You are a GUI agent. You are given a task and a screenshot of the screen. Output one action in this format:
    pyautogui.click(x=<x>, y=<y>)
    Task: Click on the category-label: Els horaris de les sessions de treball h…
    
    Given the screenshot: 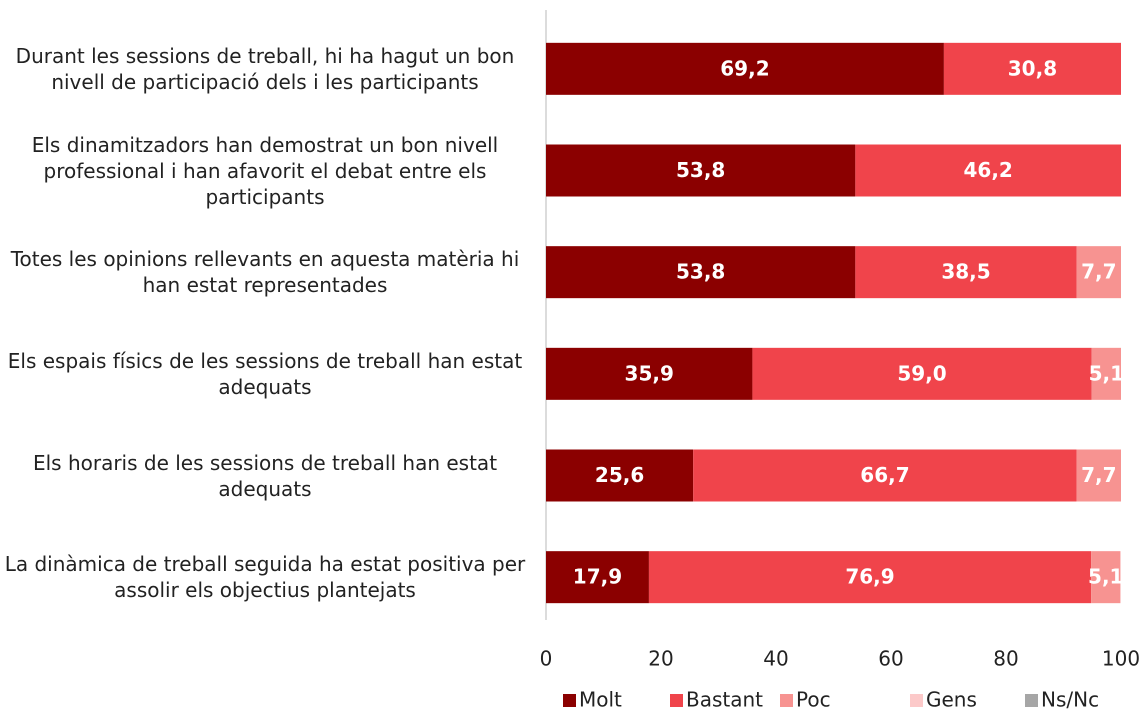 What is the action you would take?
    pyautogui.click(x=265, y=475)
    